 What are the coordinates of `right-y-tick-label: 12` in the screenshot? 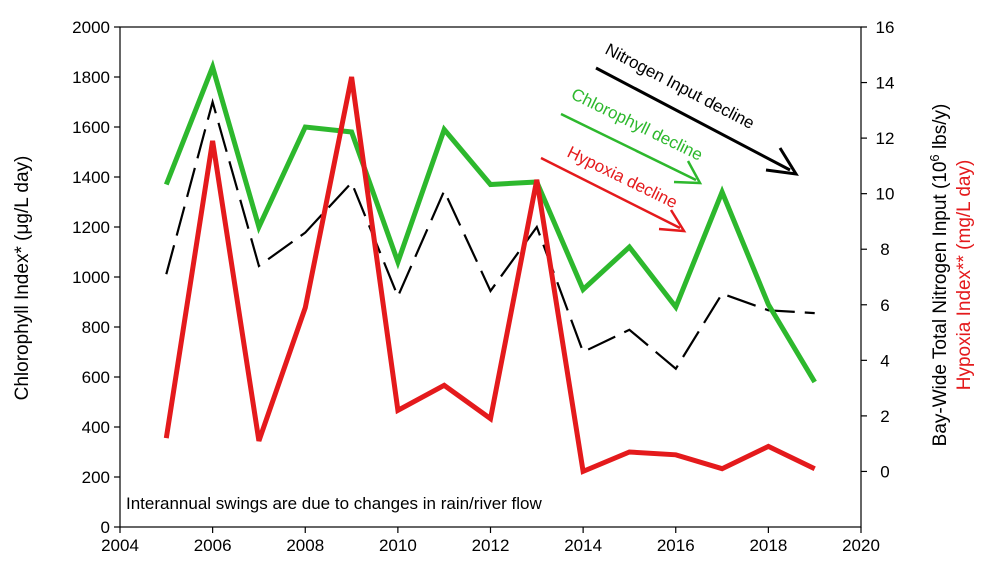 It's located at (885, 138).